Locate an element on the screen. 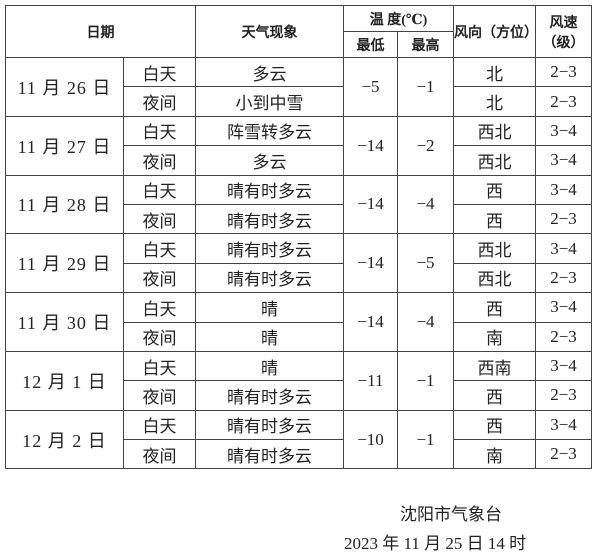 This screenshot has width=600, height=560. table-row: 夜间 小到中雪 北 2−3 is located at coordinates (299, 101).